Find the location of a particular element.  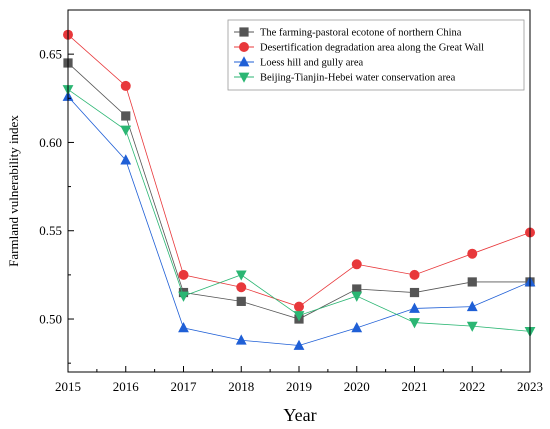

legend-box is located at coordinates (376, 55).